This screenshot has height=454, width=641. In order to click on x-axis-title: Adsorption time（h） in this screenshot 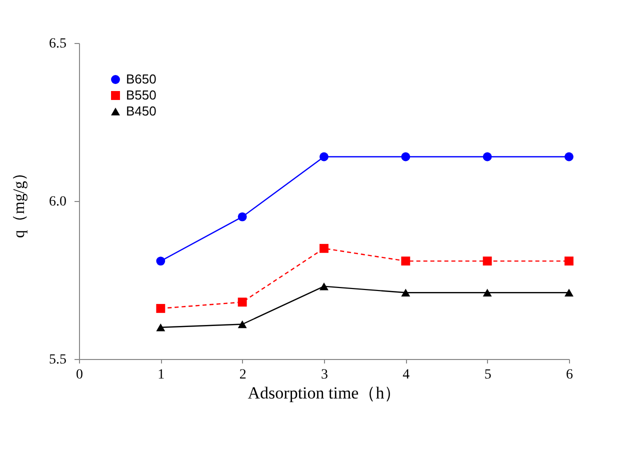, I will do `click(325, 393)`.